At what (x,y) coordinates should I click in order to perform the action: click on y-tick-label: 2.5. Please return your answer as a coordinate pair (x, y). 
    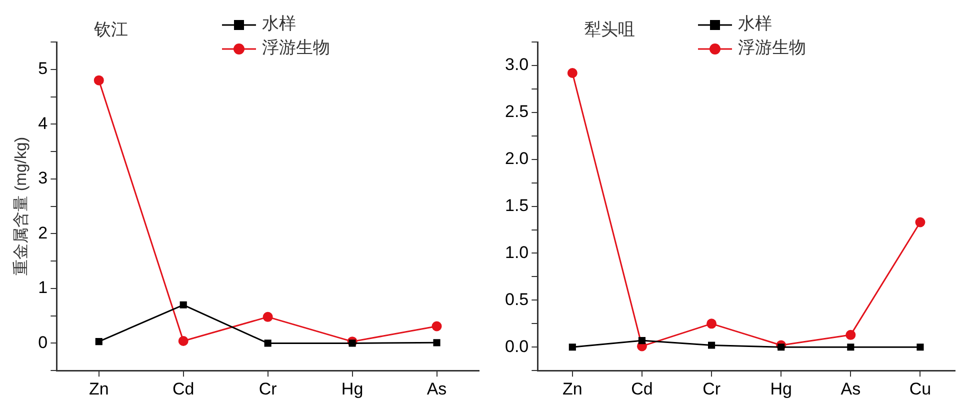
    Looking at the image, I should click on (516, 112).